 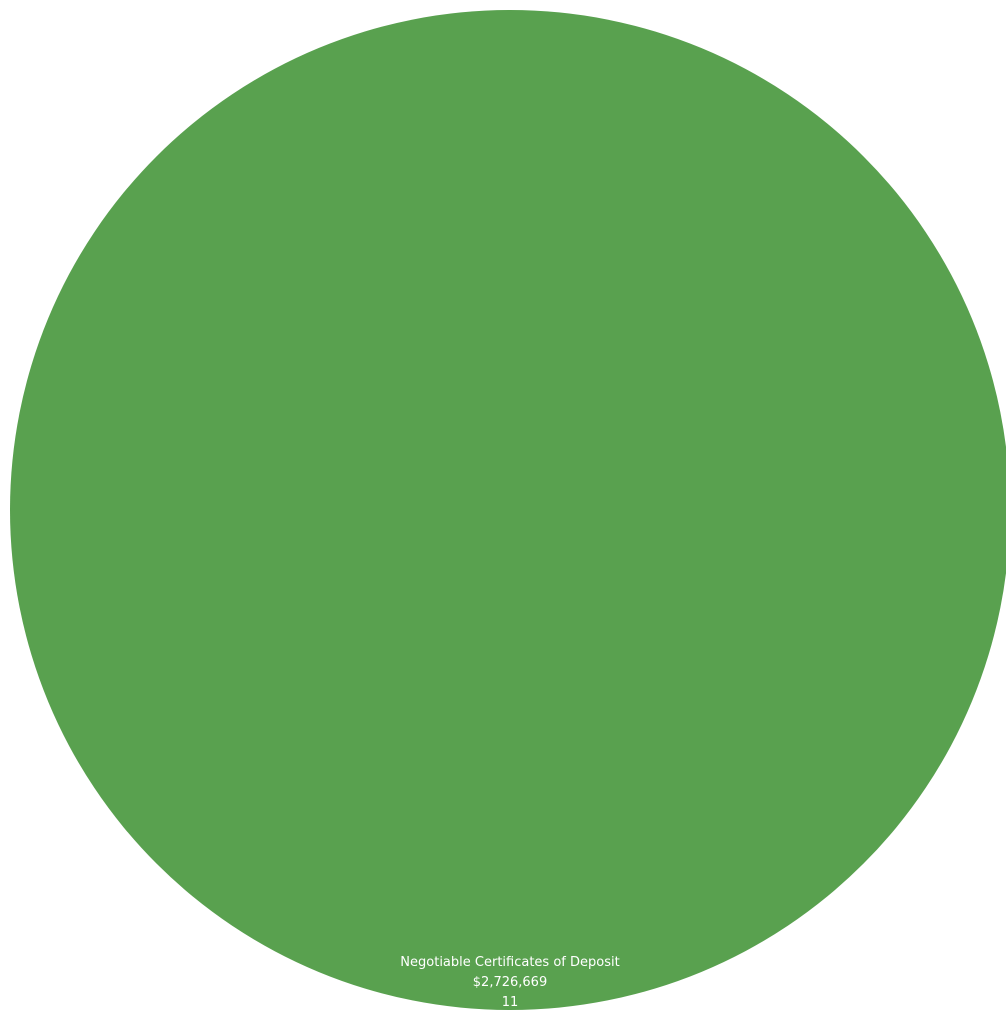 I want to click on slice-label-name-0: Negotiable Certificates of Deposit, so click(x=509, y=962).